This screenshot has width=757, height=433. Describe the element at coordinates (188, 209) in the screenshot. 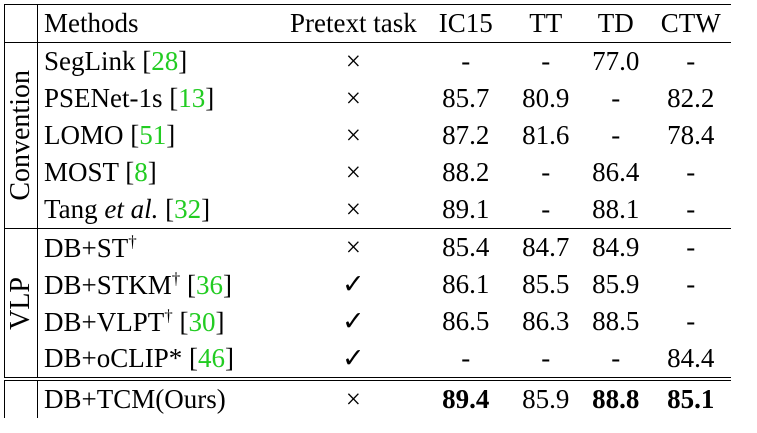

I see `citation: 32` at that location.